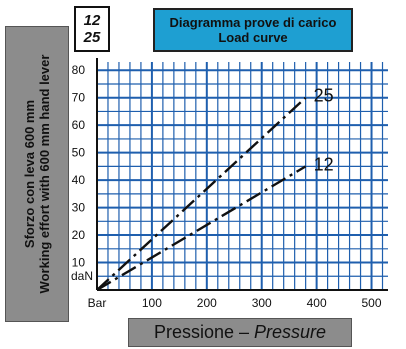  Describe the element at coordinates (290, 332) in the screenshot. I see `x-axis-label-english: Pressure` at that location.